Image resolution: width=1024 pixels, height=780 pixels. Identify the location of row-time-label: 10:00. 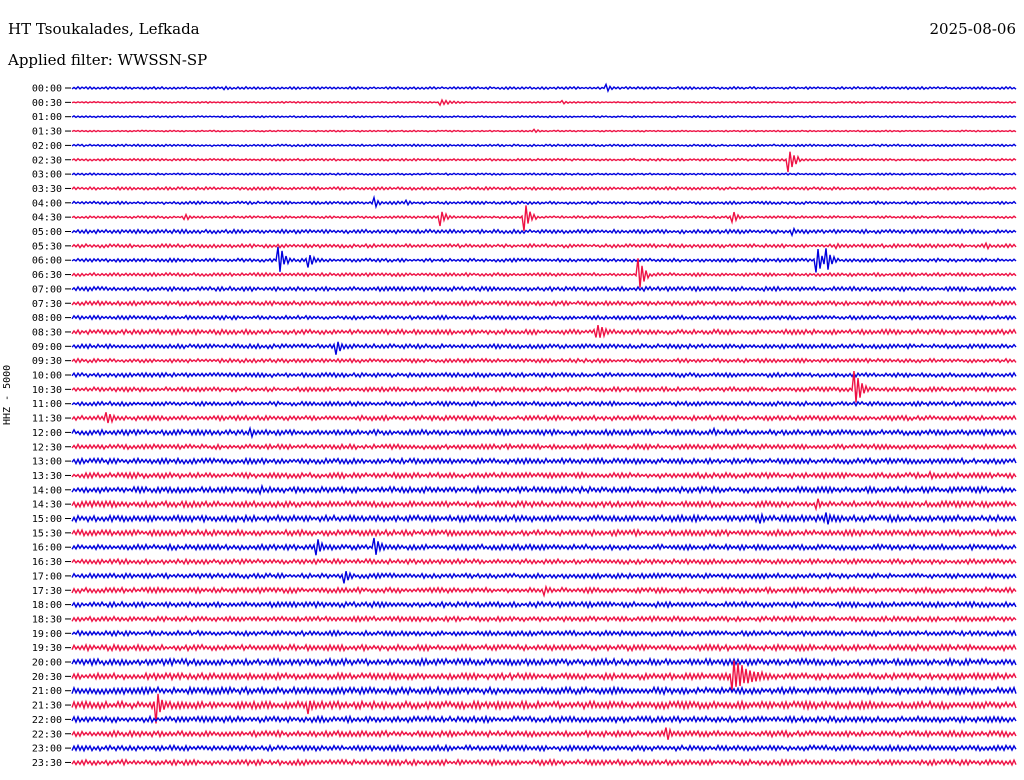
(47, 376).